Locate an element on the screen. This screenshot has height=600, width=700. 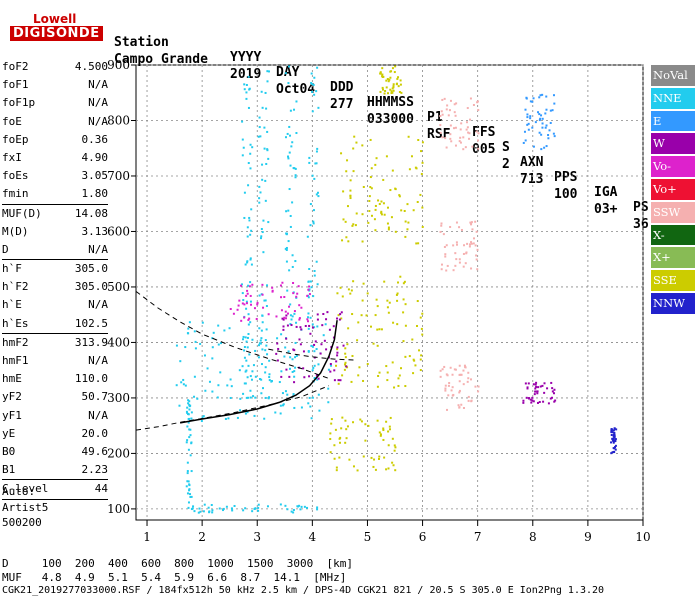
x-tick-label: 6 is located at coordinates (423, 537).